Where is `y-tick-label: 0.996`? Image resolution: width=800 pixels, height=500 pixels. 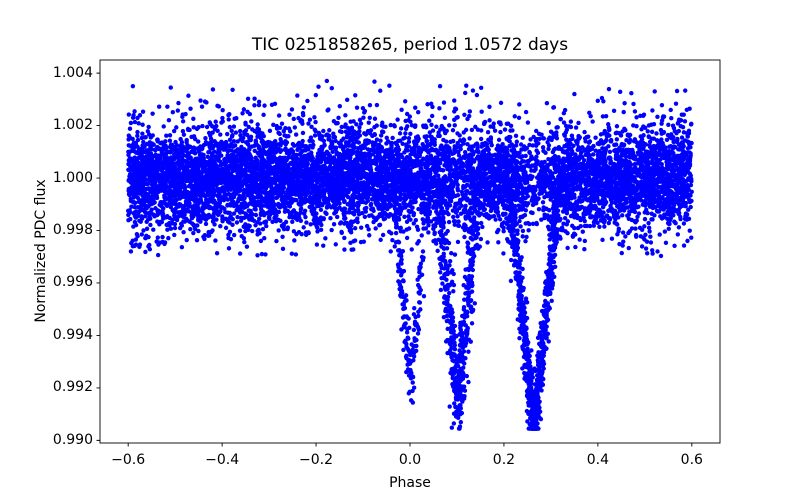
y-tick-label: 0.996 is located at coordinates (72, 282).